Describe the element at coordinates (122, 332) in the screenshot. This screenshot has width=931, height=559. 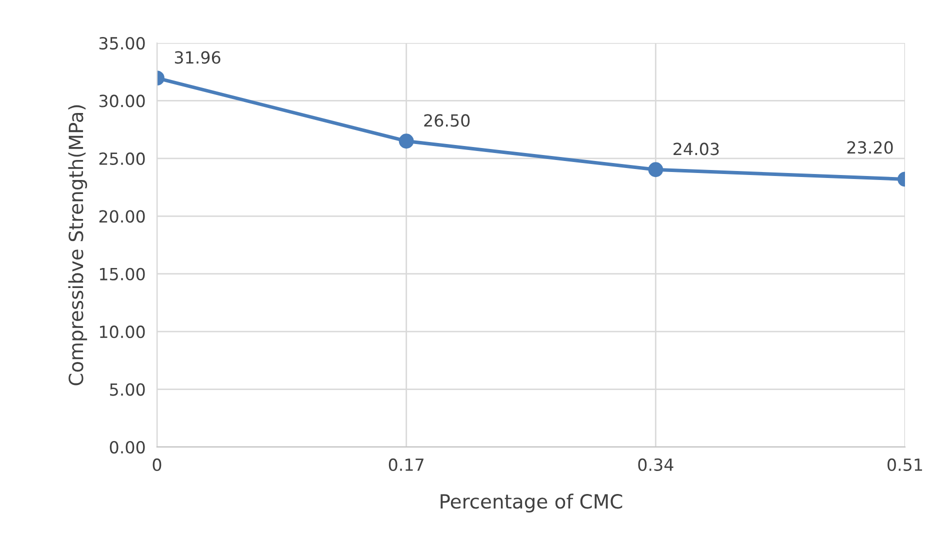
I see `y-tick-label: 10.00` at that location.